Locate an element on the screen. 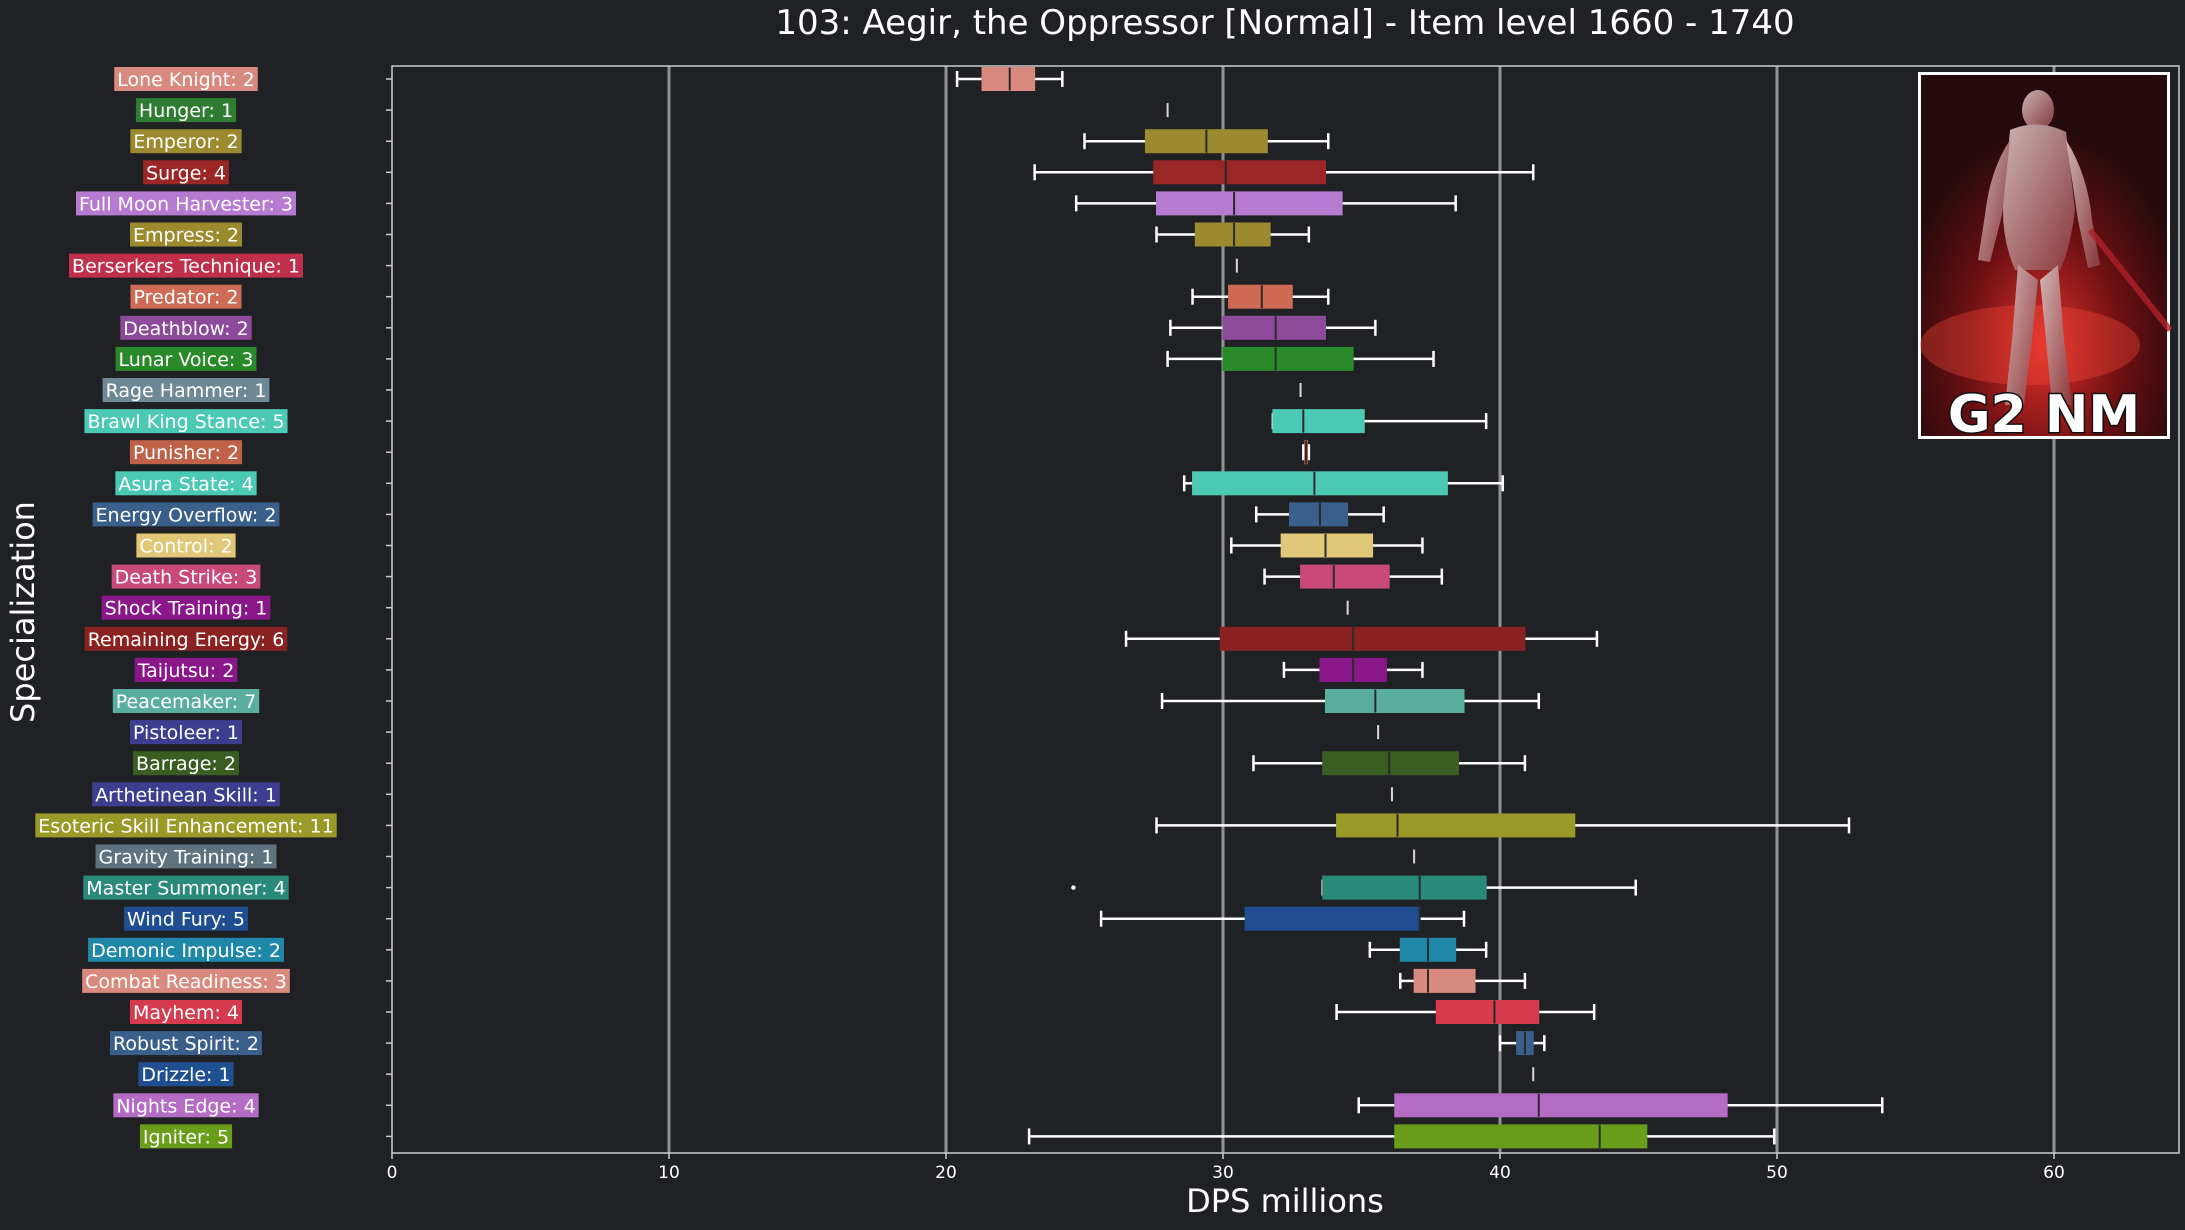 This screenshot has height=1230, width=2185. category-label: Igniter: 5 is located at coordinates (186, 1136).